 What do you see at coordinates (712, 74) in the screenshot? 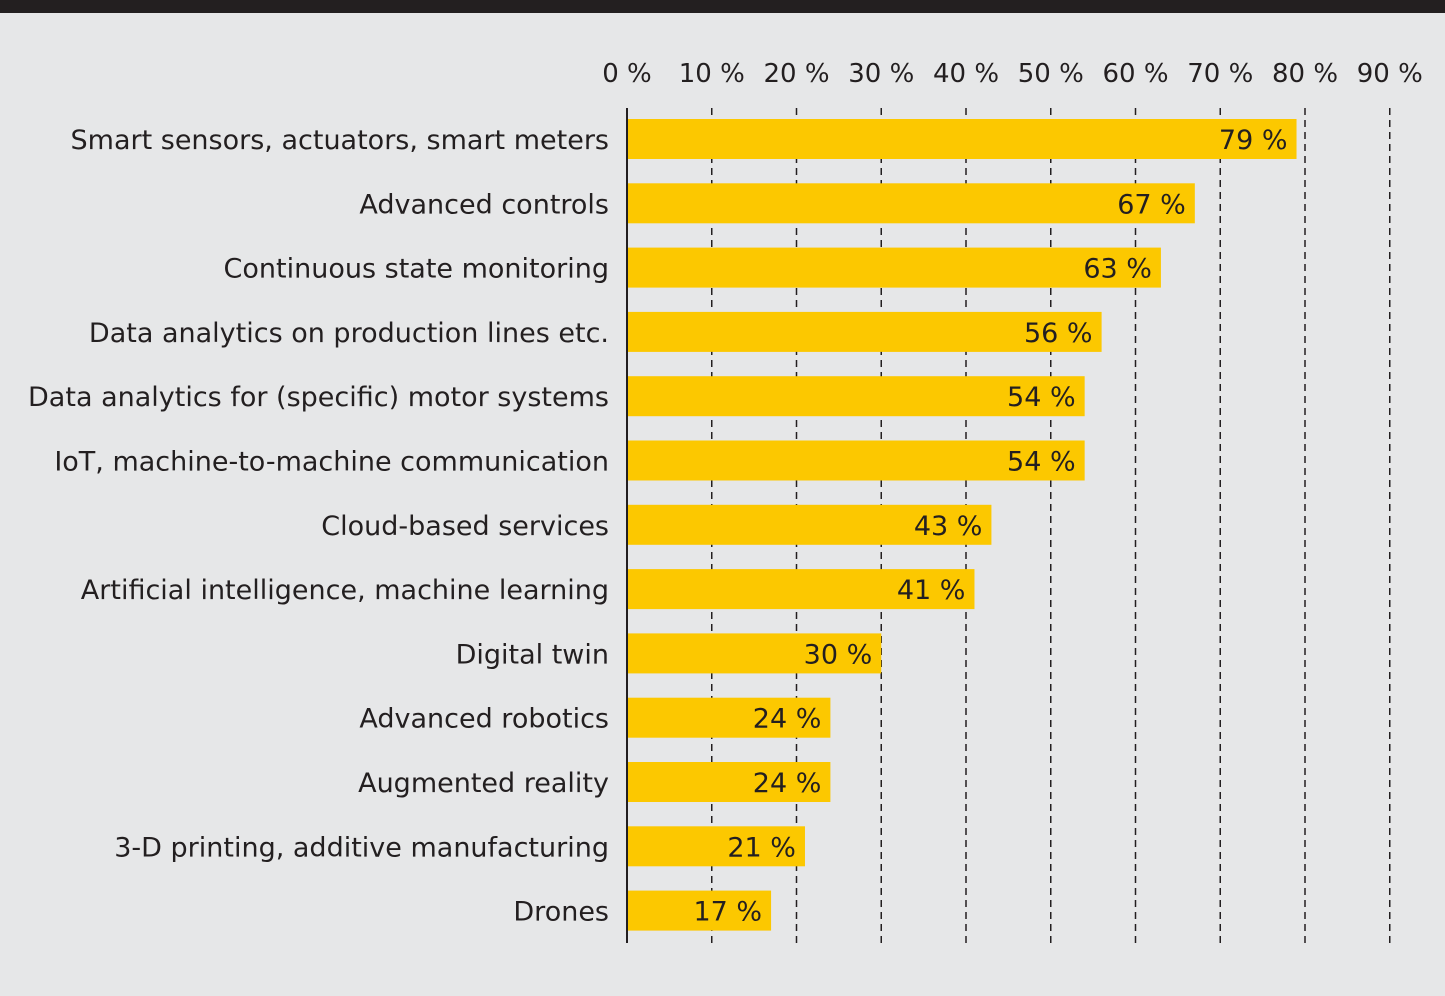
I see `x-tick-label: 10 %` at bounding box center [712, 74].